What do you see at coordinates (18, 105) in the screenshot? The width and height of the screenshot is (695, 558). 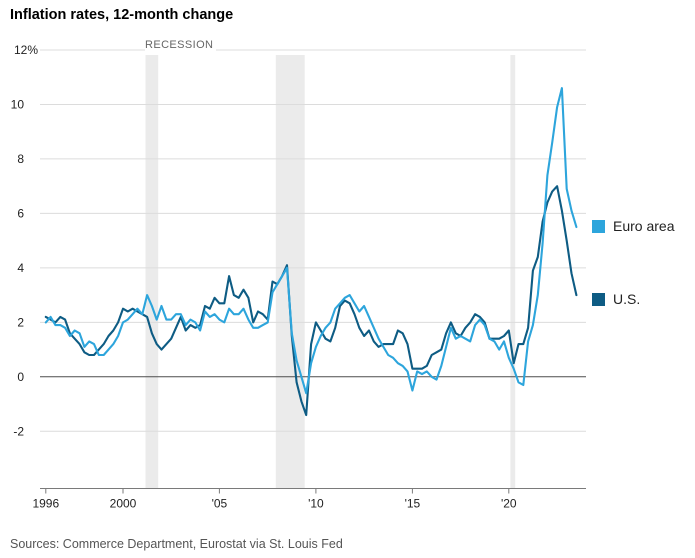 I see `y-tick-label: 10` at bounding box center [18, 105].